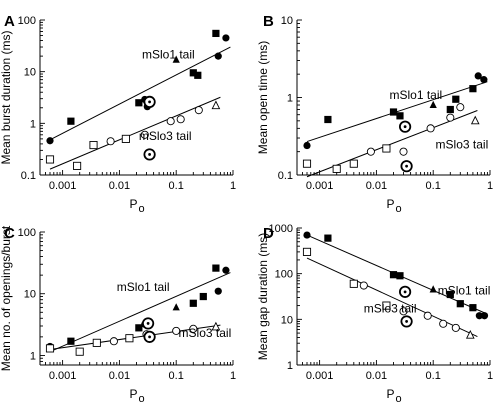 This screenshot has width=500, height=420. Describe the element at coordinates (9, 233) in the screenshot. I see `panel-letter: C` at that location.